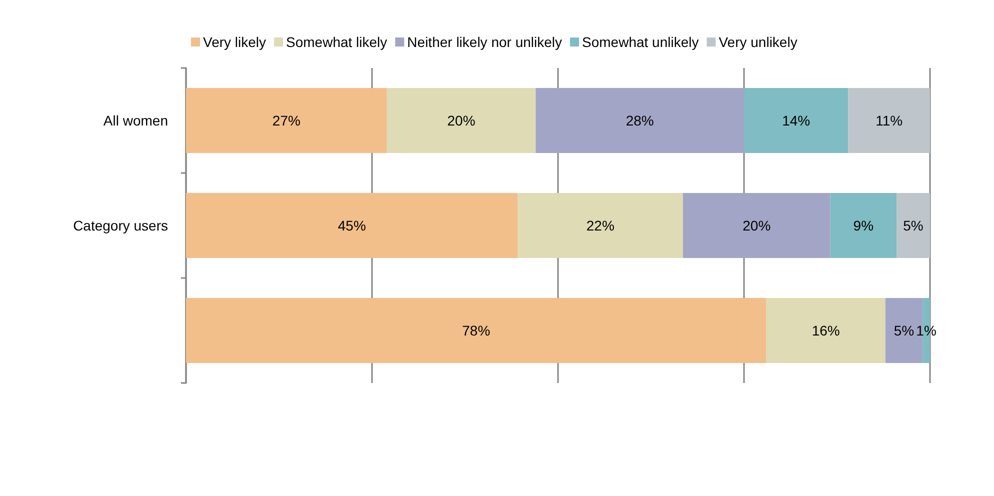 The height and width of the screenshot is (496, 994). What do you see at coordinates (926, 330) in the screenshot?
I see `data-label: 1%` at bounding box center [926, 330].